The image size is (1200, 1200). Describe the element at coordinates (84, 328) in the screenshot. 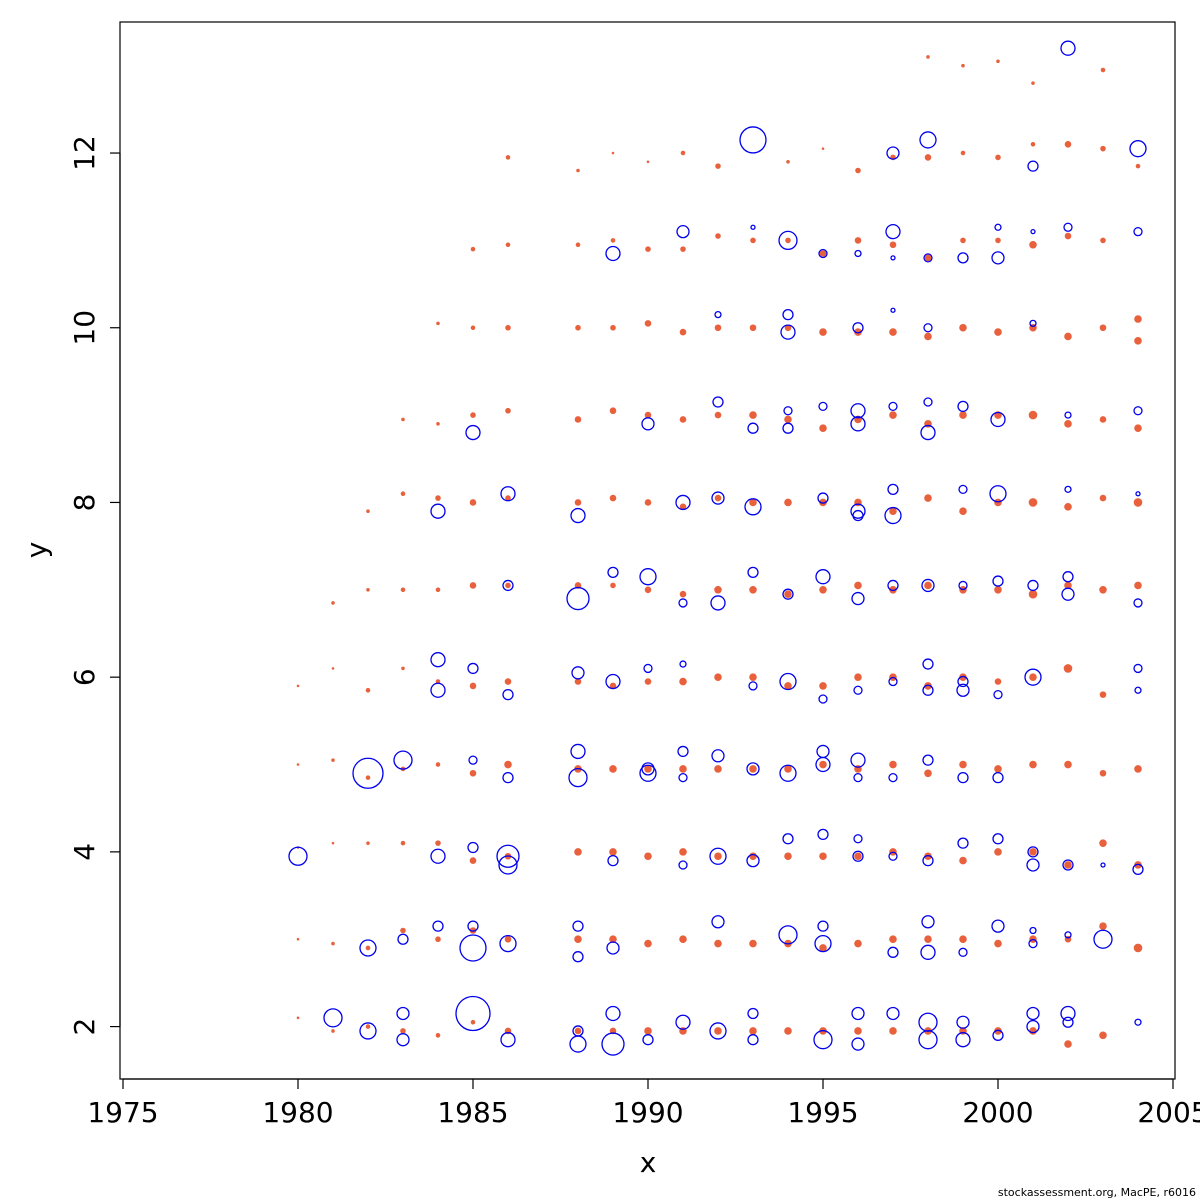

I see `y-tick-label: 10` at that location.